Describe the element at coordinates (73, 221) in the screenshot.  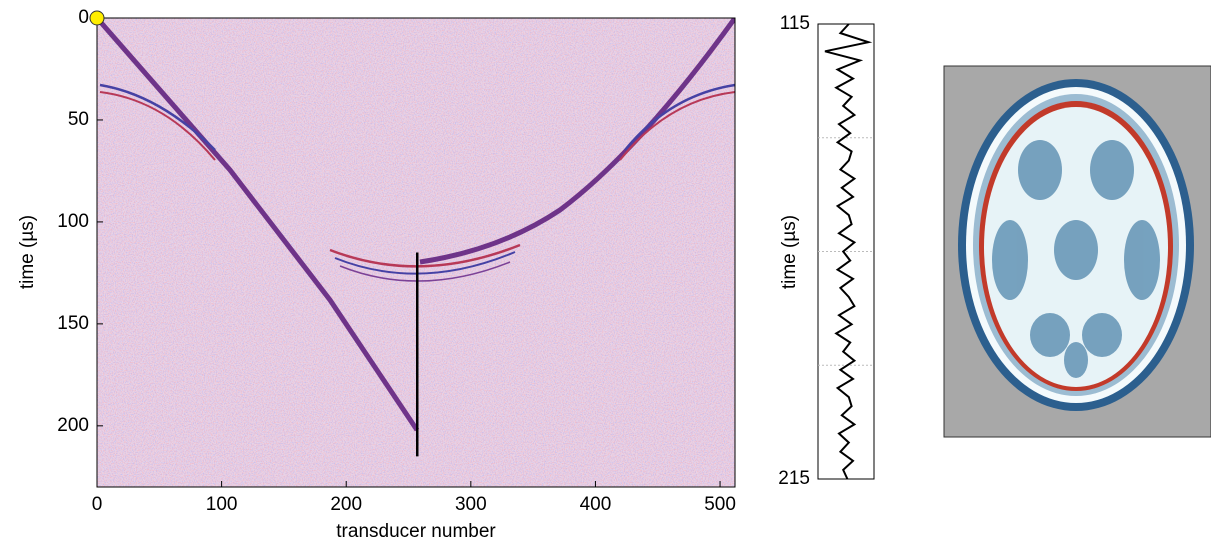
I see `y-tick-label: 100` at that location.